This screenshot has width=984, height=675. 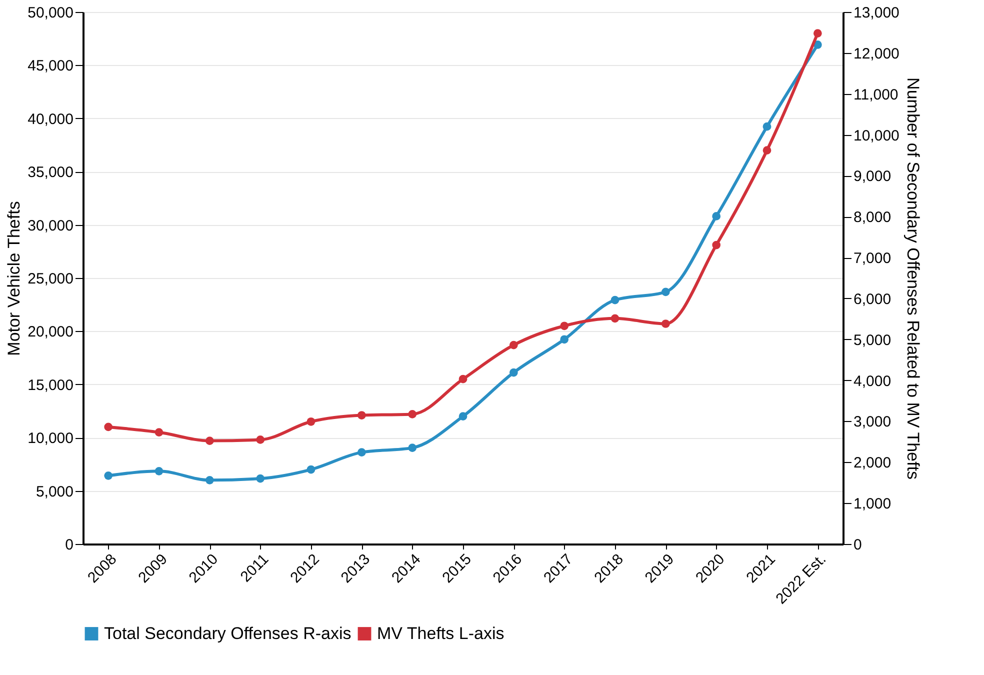 What do you see at coordinates (873, 299) in the screenshot?
I see `y2-tick-label: 6,000` at bounding box center [873, 299].